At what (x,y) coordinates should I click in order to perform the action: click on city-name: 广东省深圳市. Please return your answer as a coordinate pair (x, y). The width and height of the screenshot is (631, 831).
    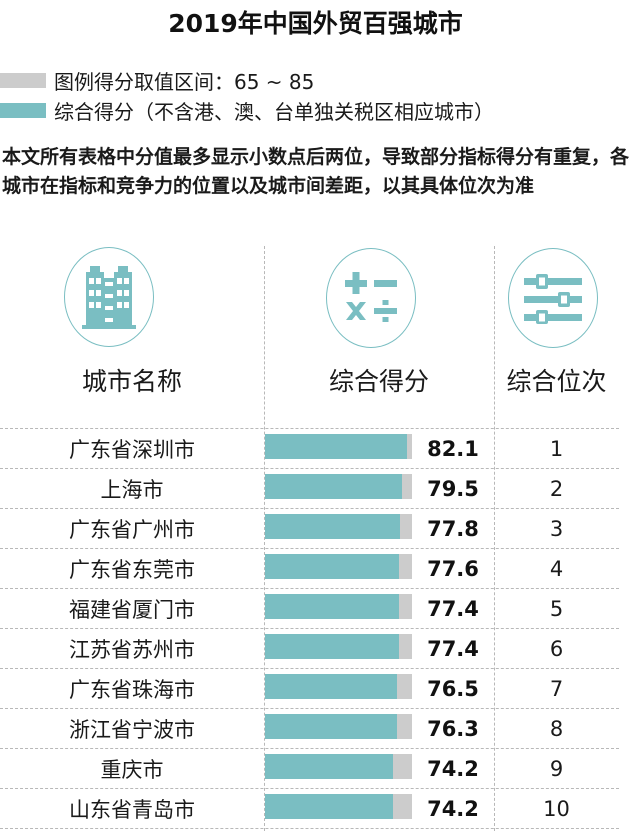
    Looking at the image, I should click on (132, 450).